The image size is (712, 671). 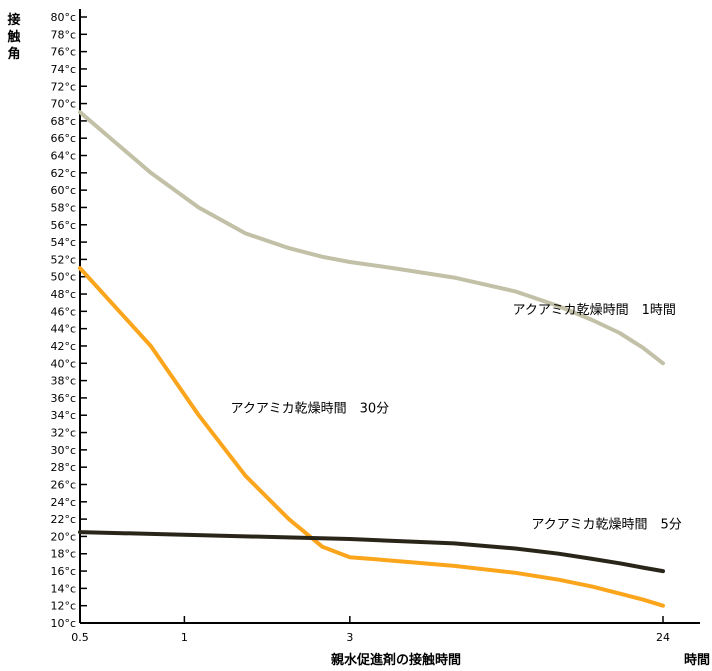 What do you see at coordinates (63, 623) in the screenshot?
I see `y-tick-label: 10°c` at bounding box center [63, 623].